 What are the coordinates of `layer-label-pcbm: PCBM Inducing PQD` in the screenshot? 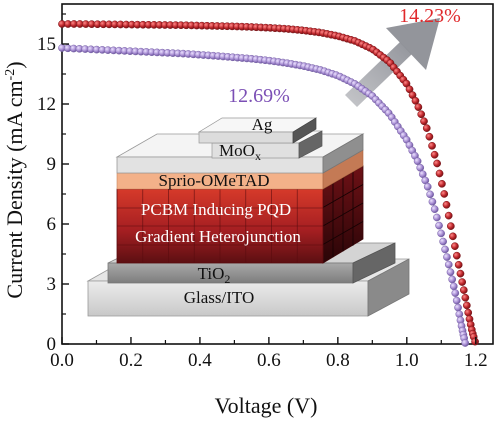 It's located at (216, 209).